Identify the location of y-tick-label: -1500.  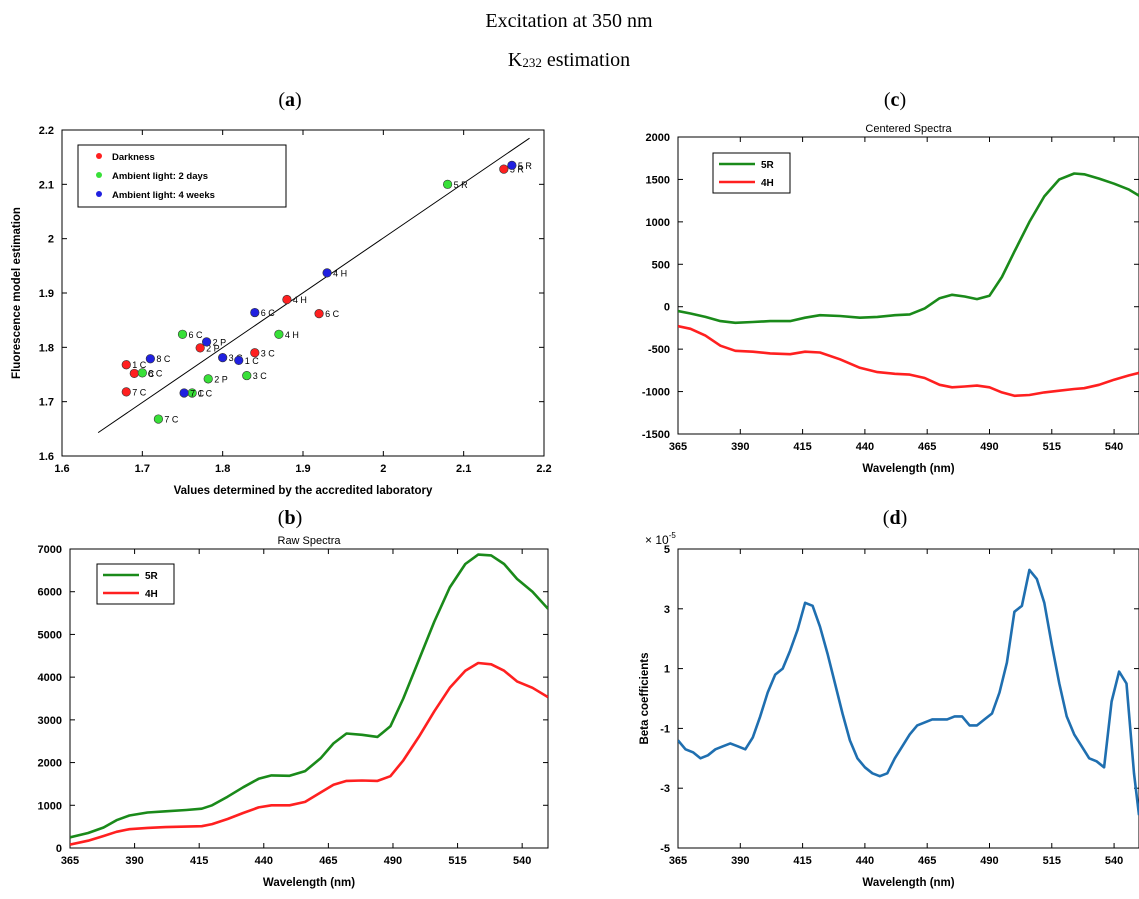
(656, 435).